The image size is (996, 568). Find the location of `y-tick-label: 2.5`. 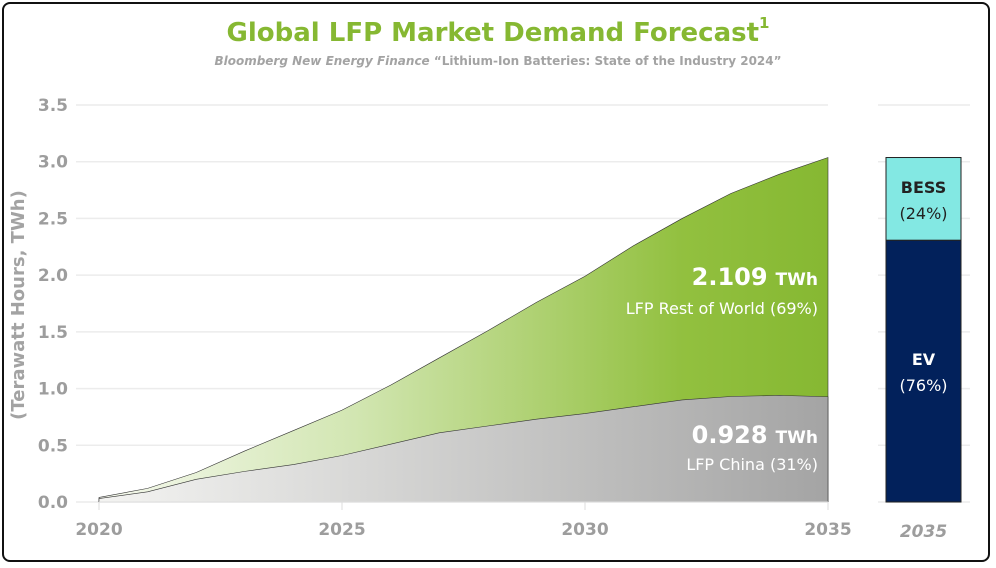

y-tick-label: 2.5 is located at coordinates (53, 219).